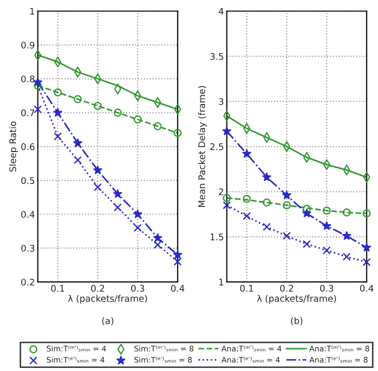 This screenshot has width=378, height=371. I want to click on text: (b), so click(296, 321).